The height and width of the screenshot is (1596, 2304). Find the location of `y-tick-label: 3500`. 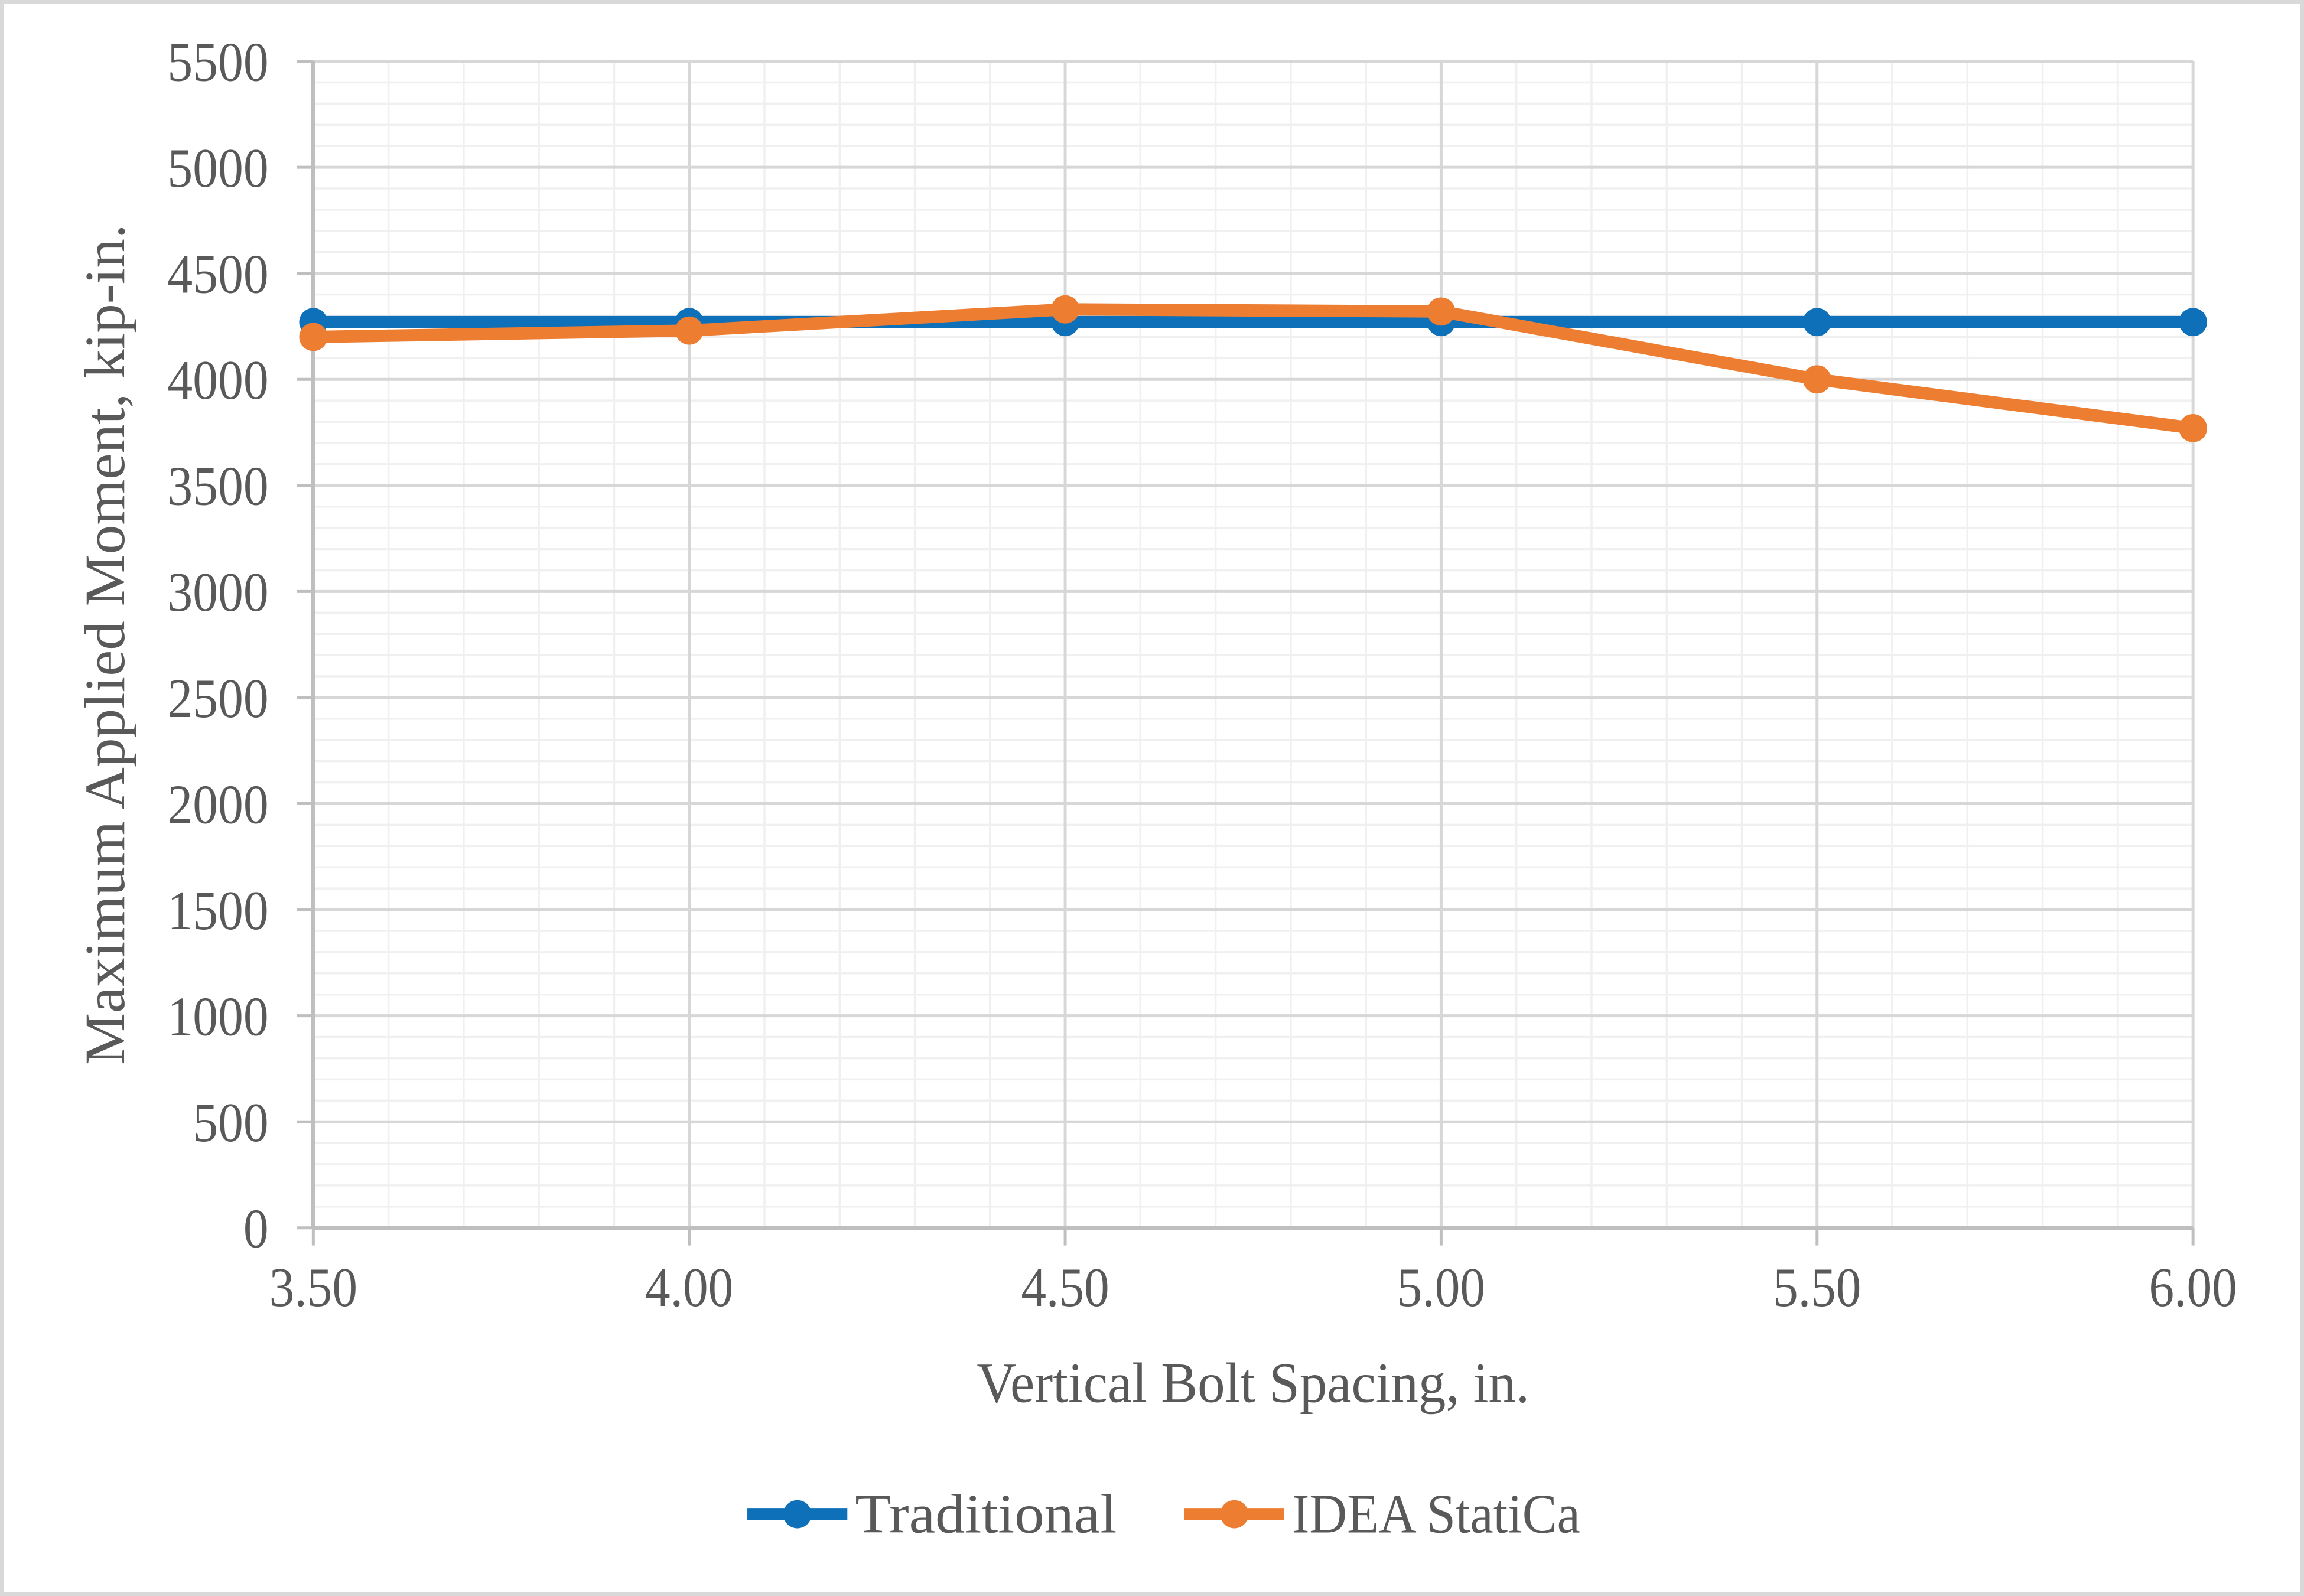

y-tick-label: 3500 is located at coordinates (218, 486).